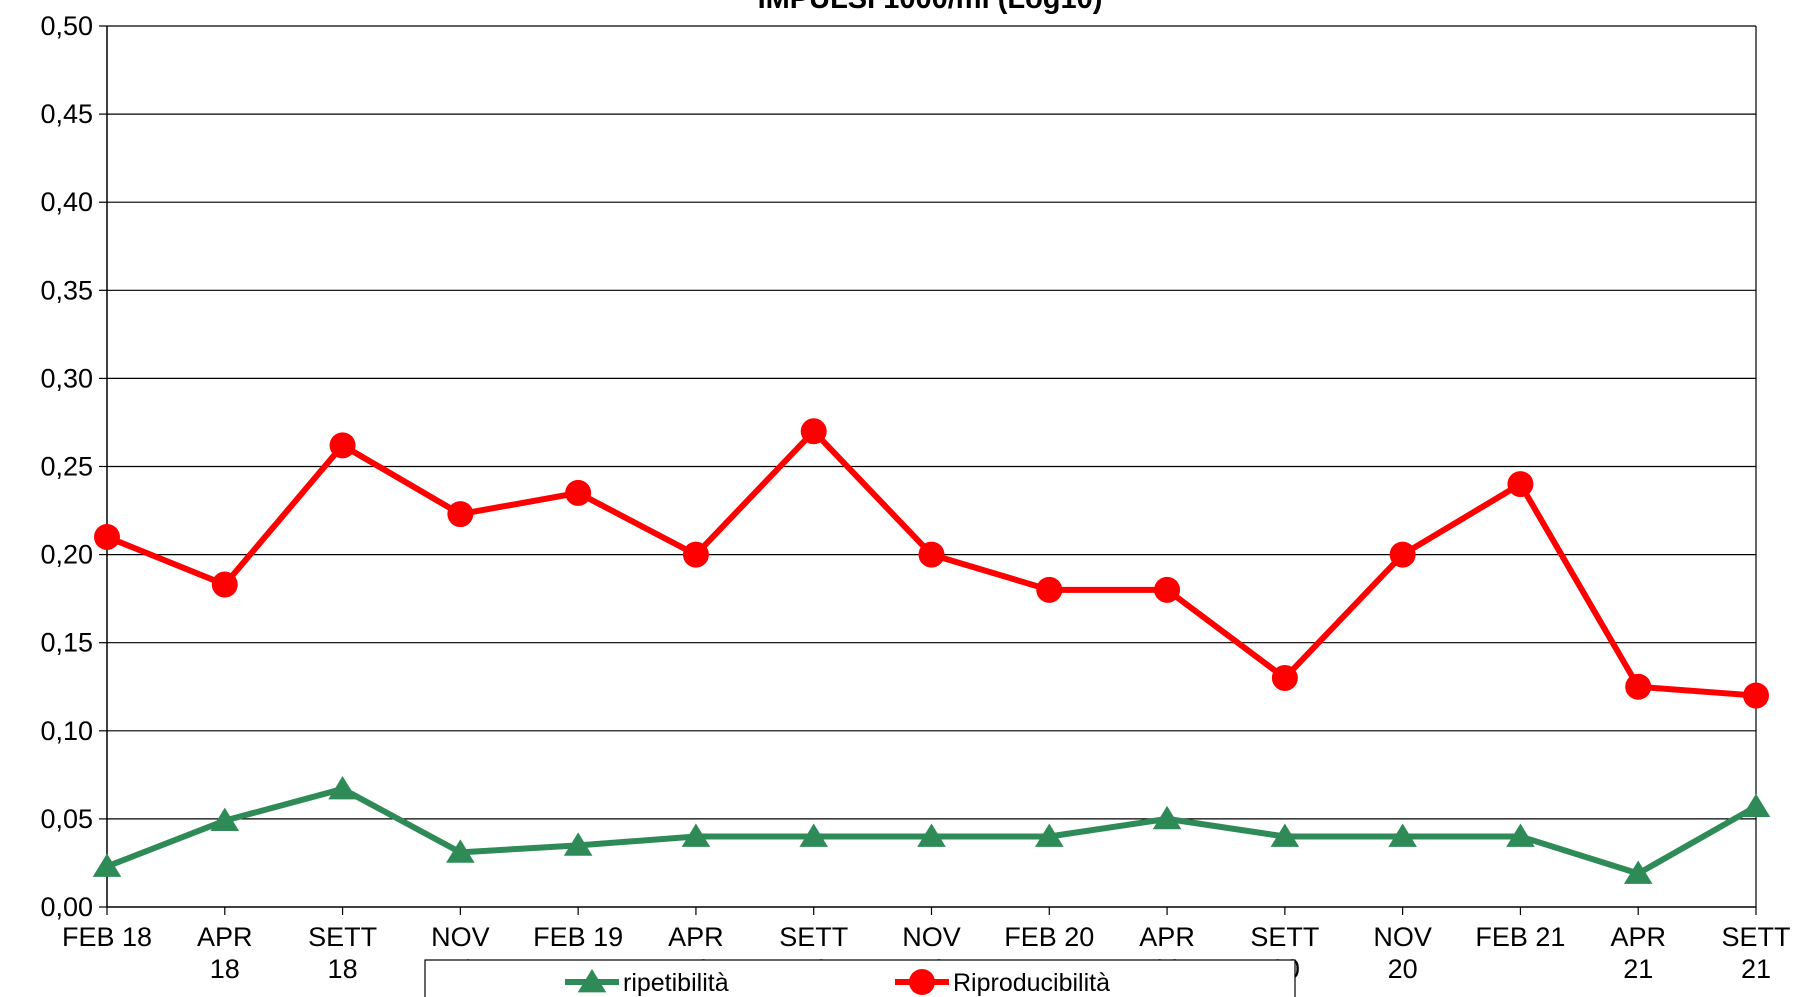 The width and height of the screenshot is (1801, 997). What do you see at coordinates (107, 937) in the screenshot?
I see `x-tick-label: FEB 18` at bounding box center [107, 937].